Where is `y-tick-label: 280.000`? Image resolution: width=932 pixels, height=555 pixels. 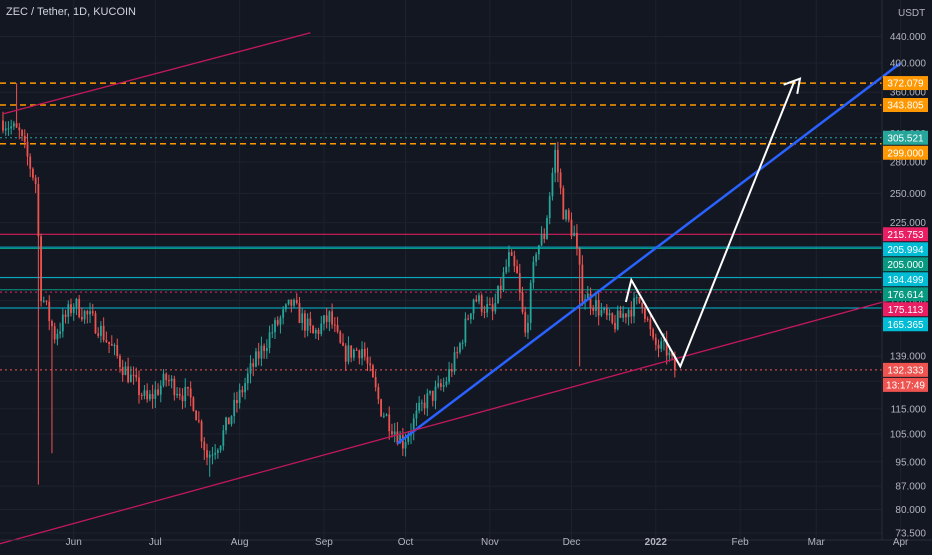 y-tick-label: 280.000 is located at coordinates (908, 162).